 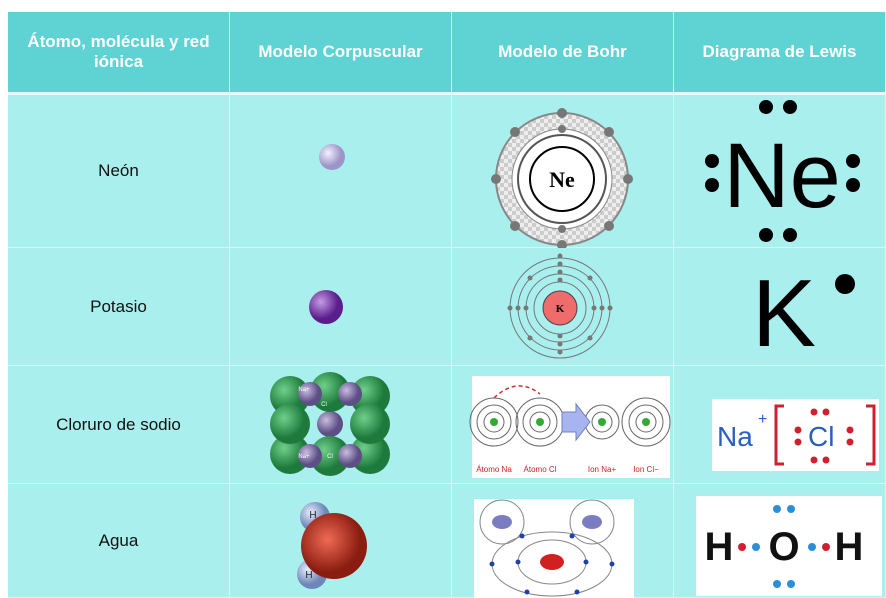 I want to click on corpuscular-cell: H H, so click(x=341, y=541).